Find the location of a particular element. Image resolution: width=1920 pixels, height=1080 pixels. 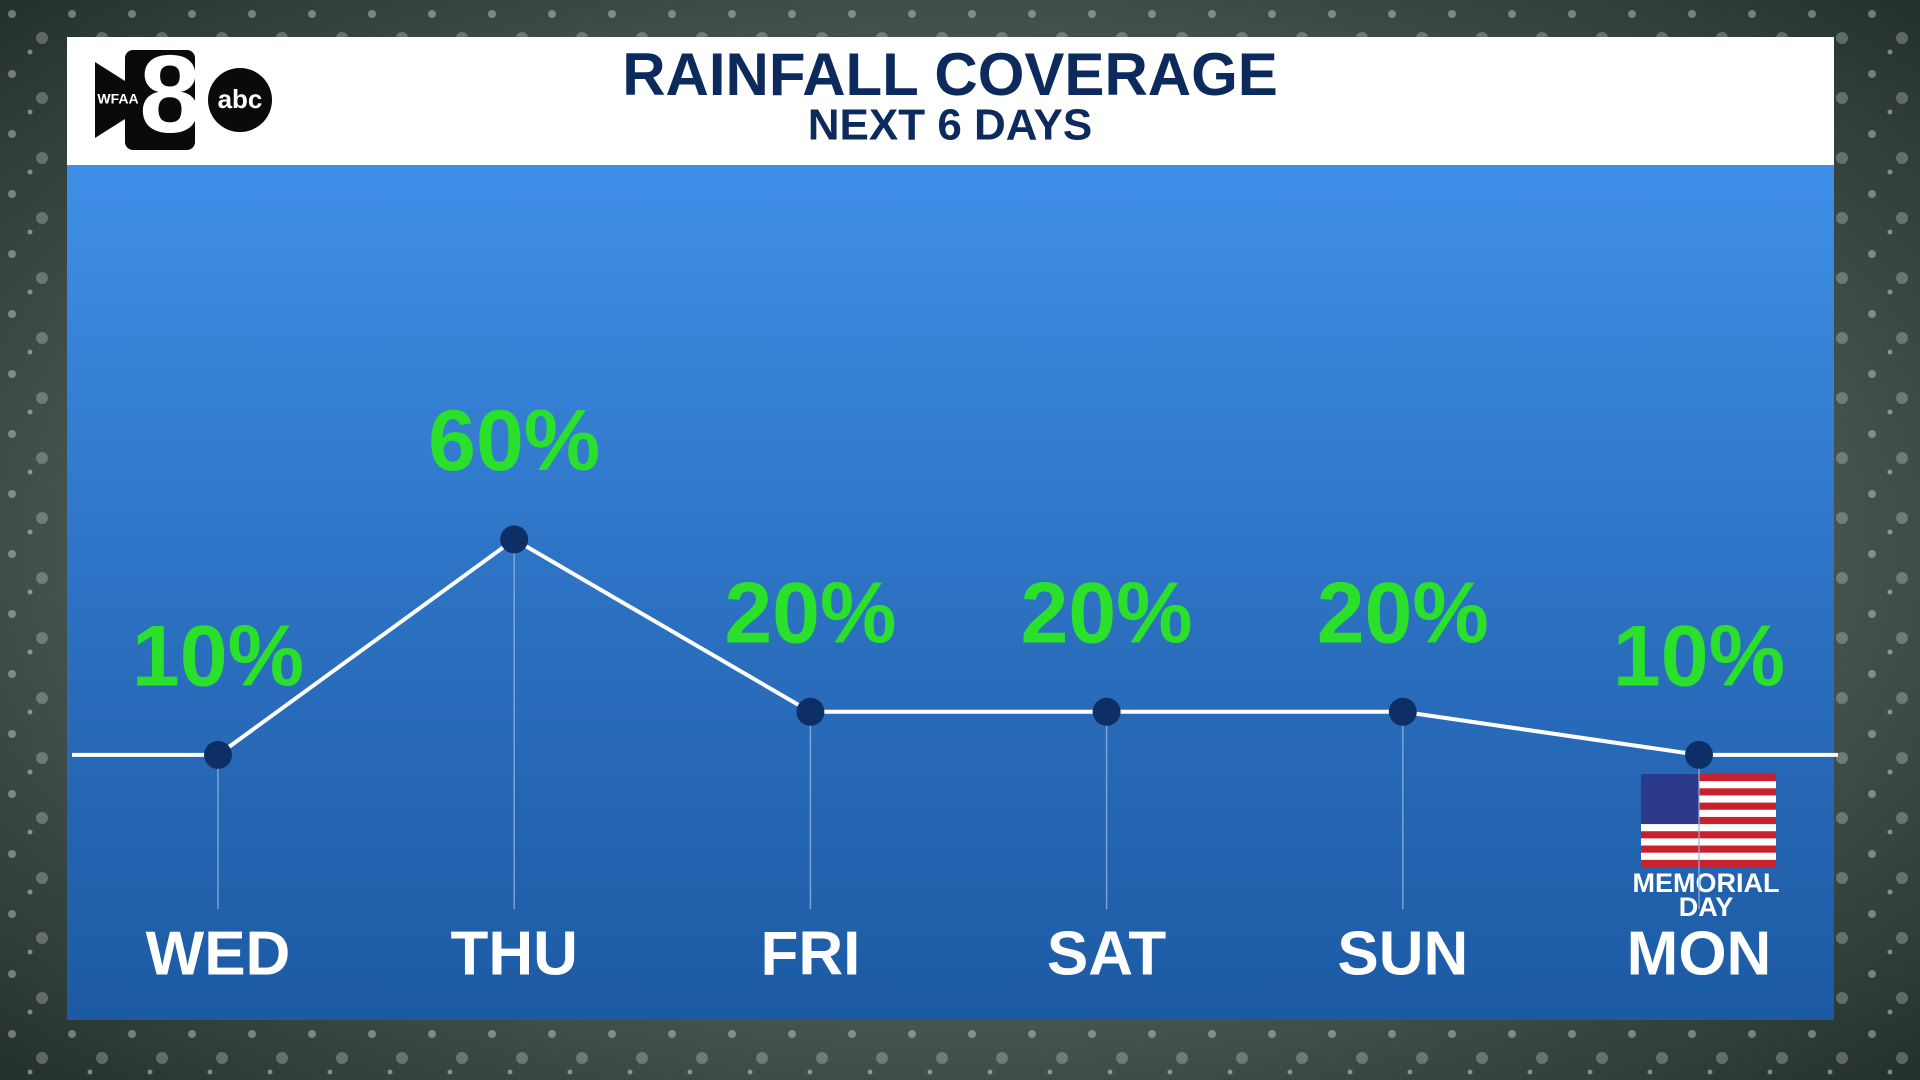

chart-title: RAINFALL COVERAGE is located at coordinates (950, 74).